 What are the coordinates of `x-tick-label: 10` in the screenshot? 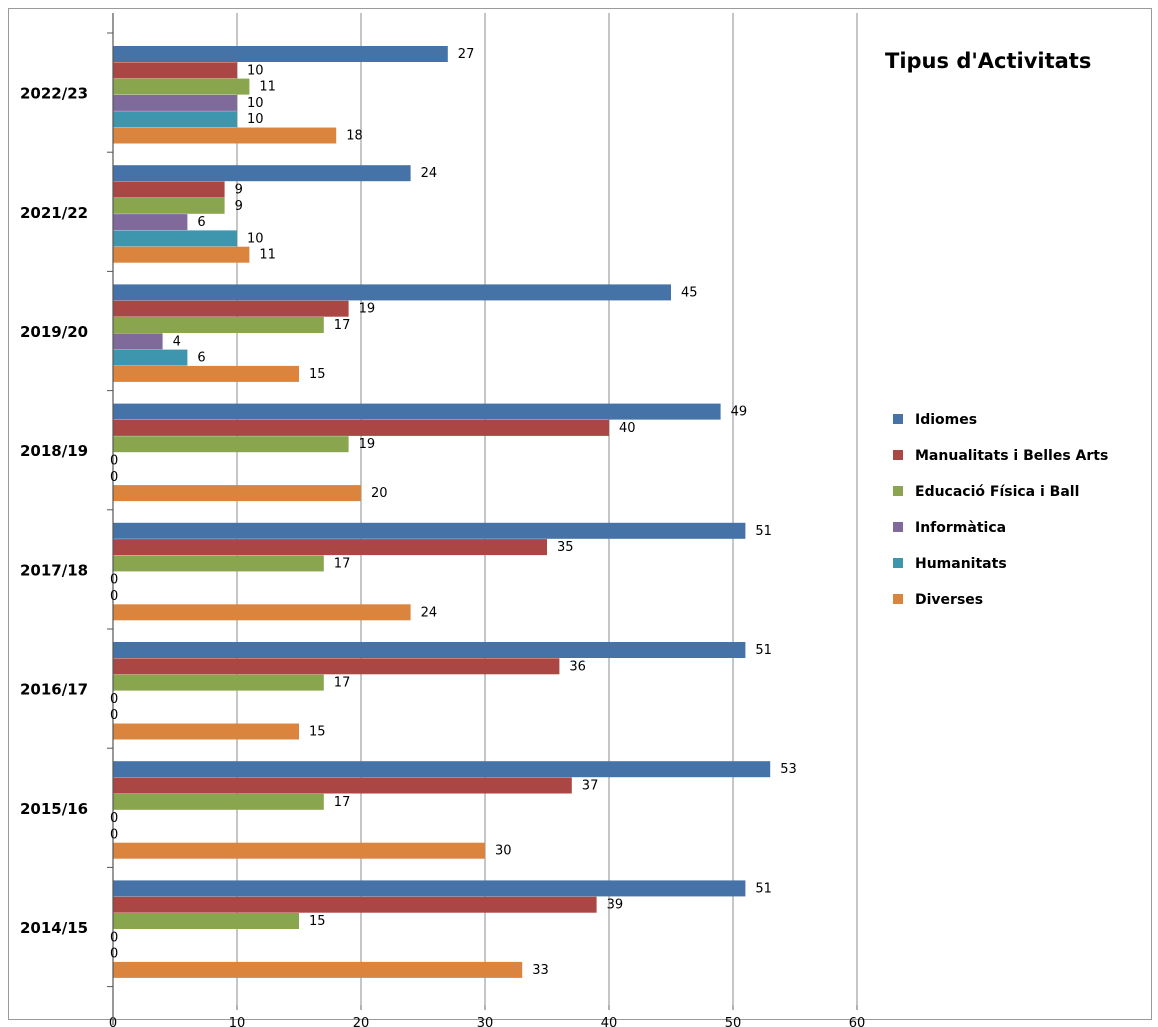 It's located at (237, 1021).